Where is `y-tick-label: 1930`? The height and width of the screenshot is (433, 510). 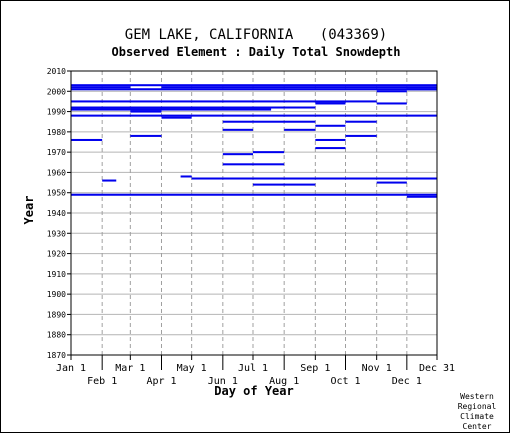
y-tick-label: 1930 is located at coordinates (56, 233).